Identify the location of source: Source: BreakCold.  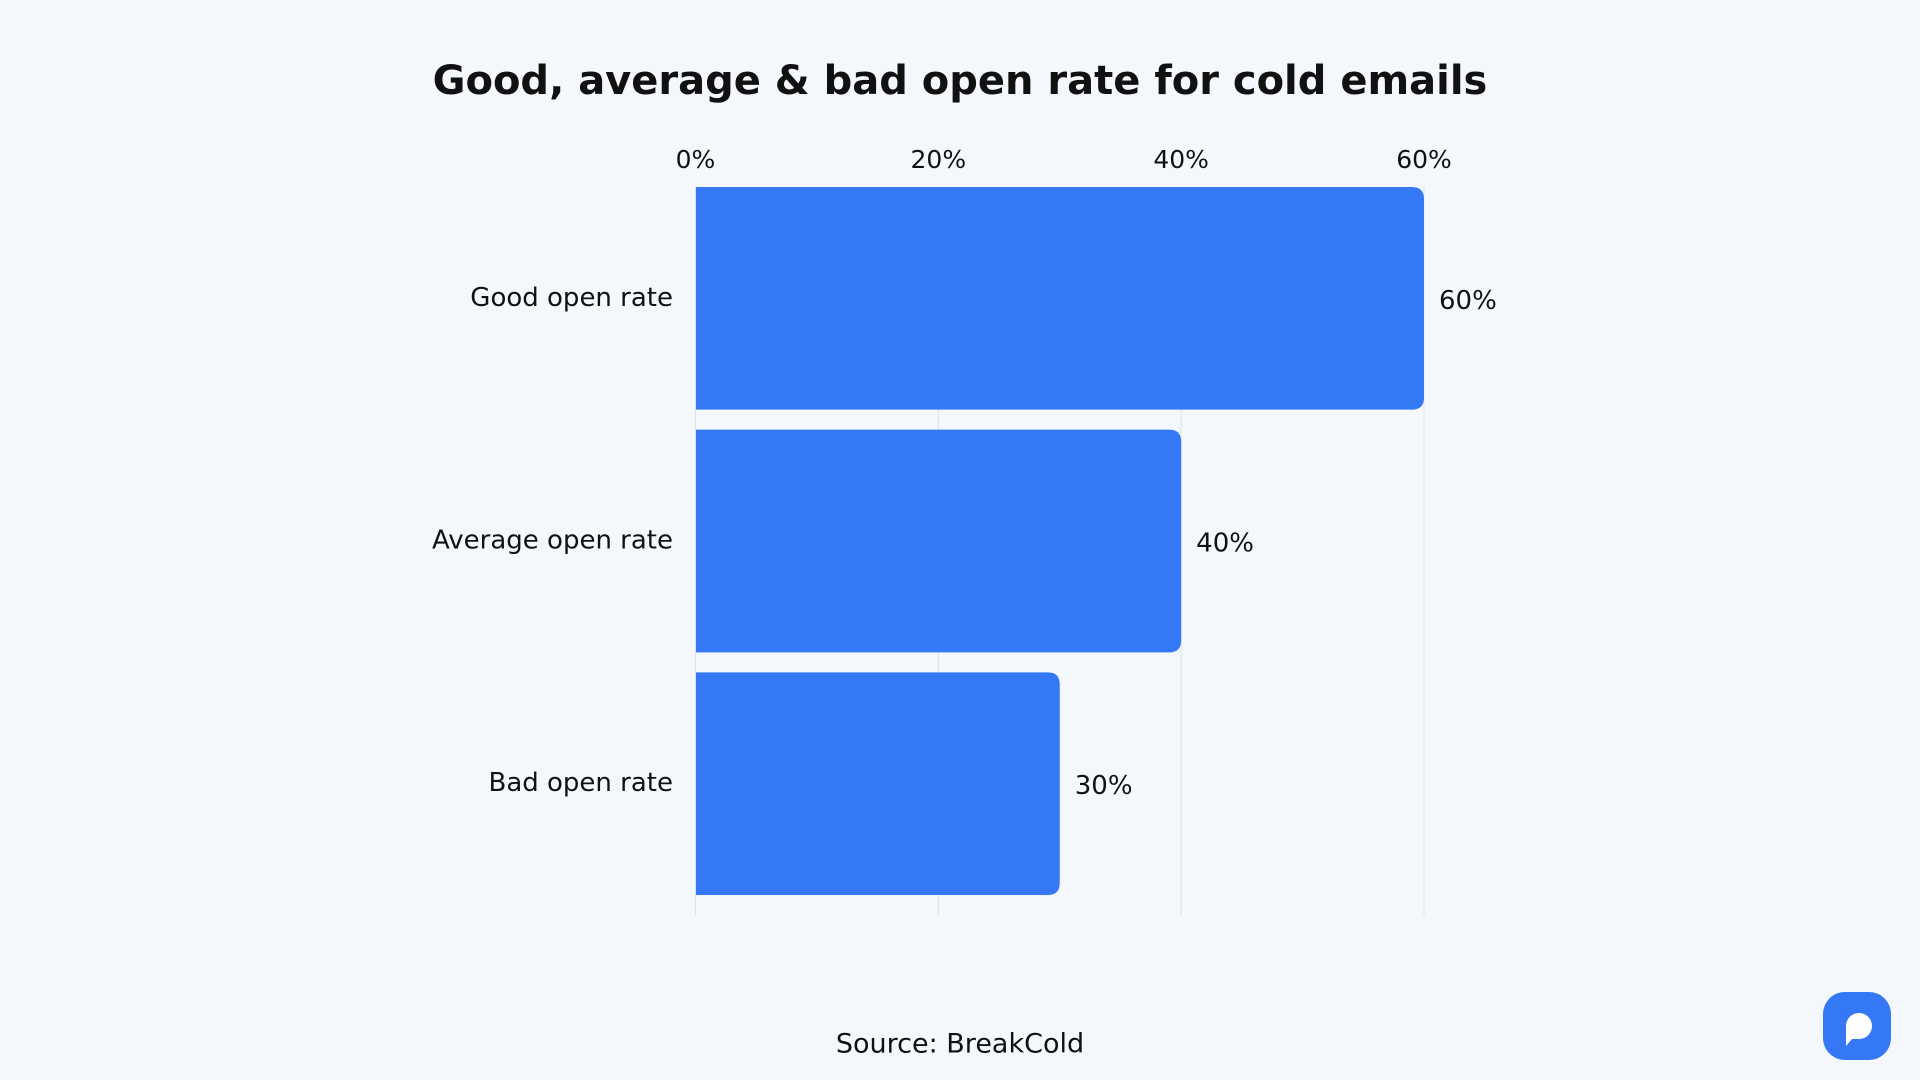
(960, 1044).